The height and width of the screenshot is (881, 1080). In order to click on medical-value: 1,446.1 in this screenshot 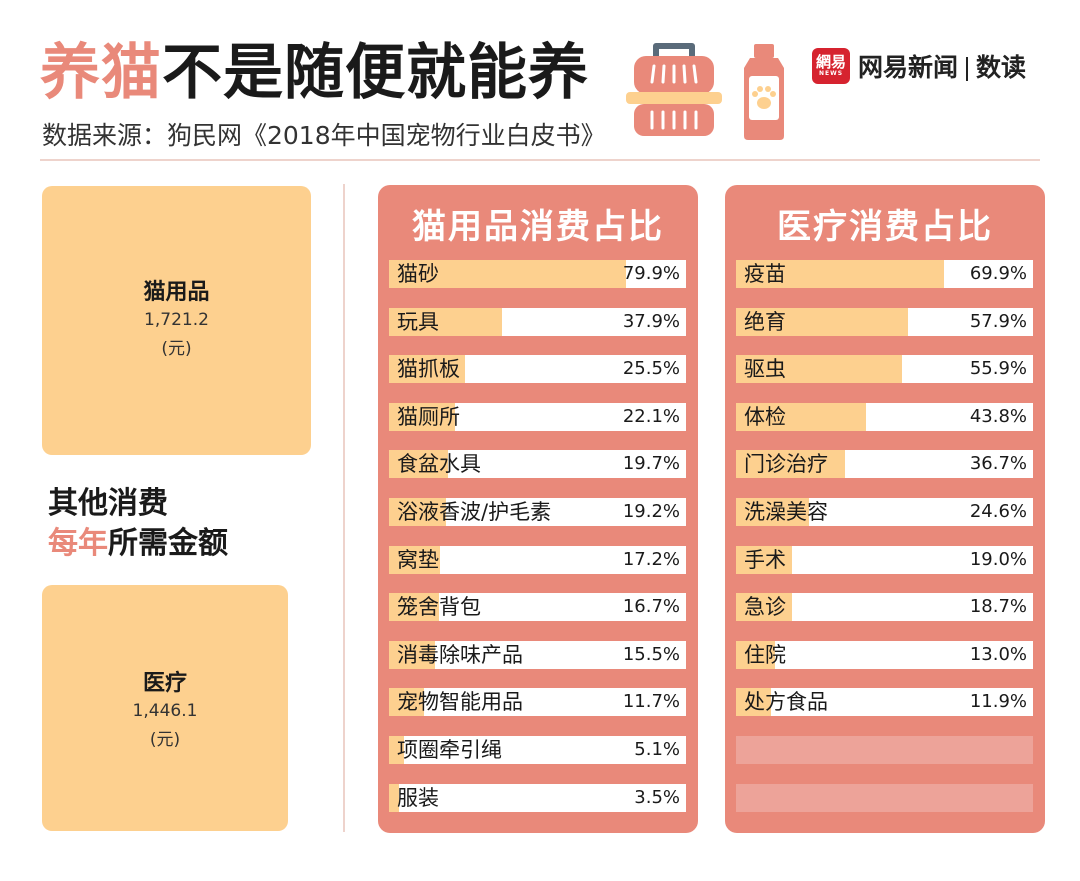, I will do `click(165, 711)`.